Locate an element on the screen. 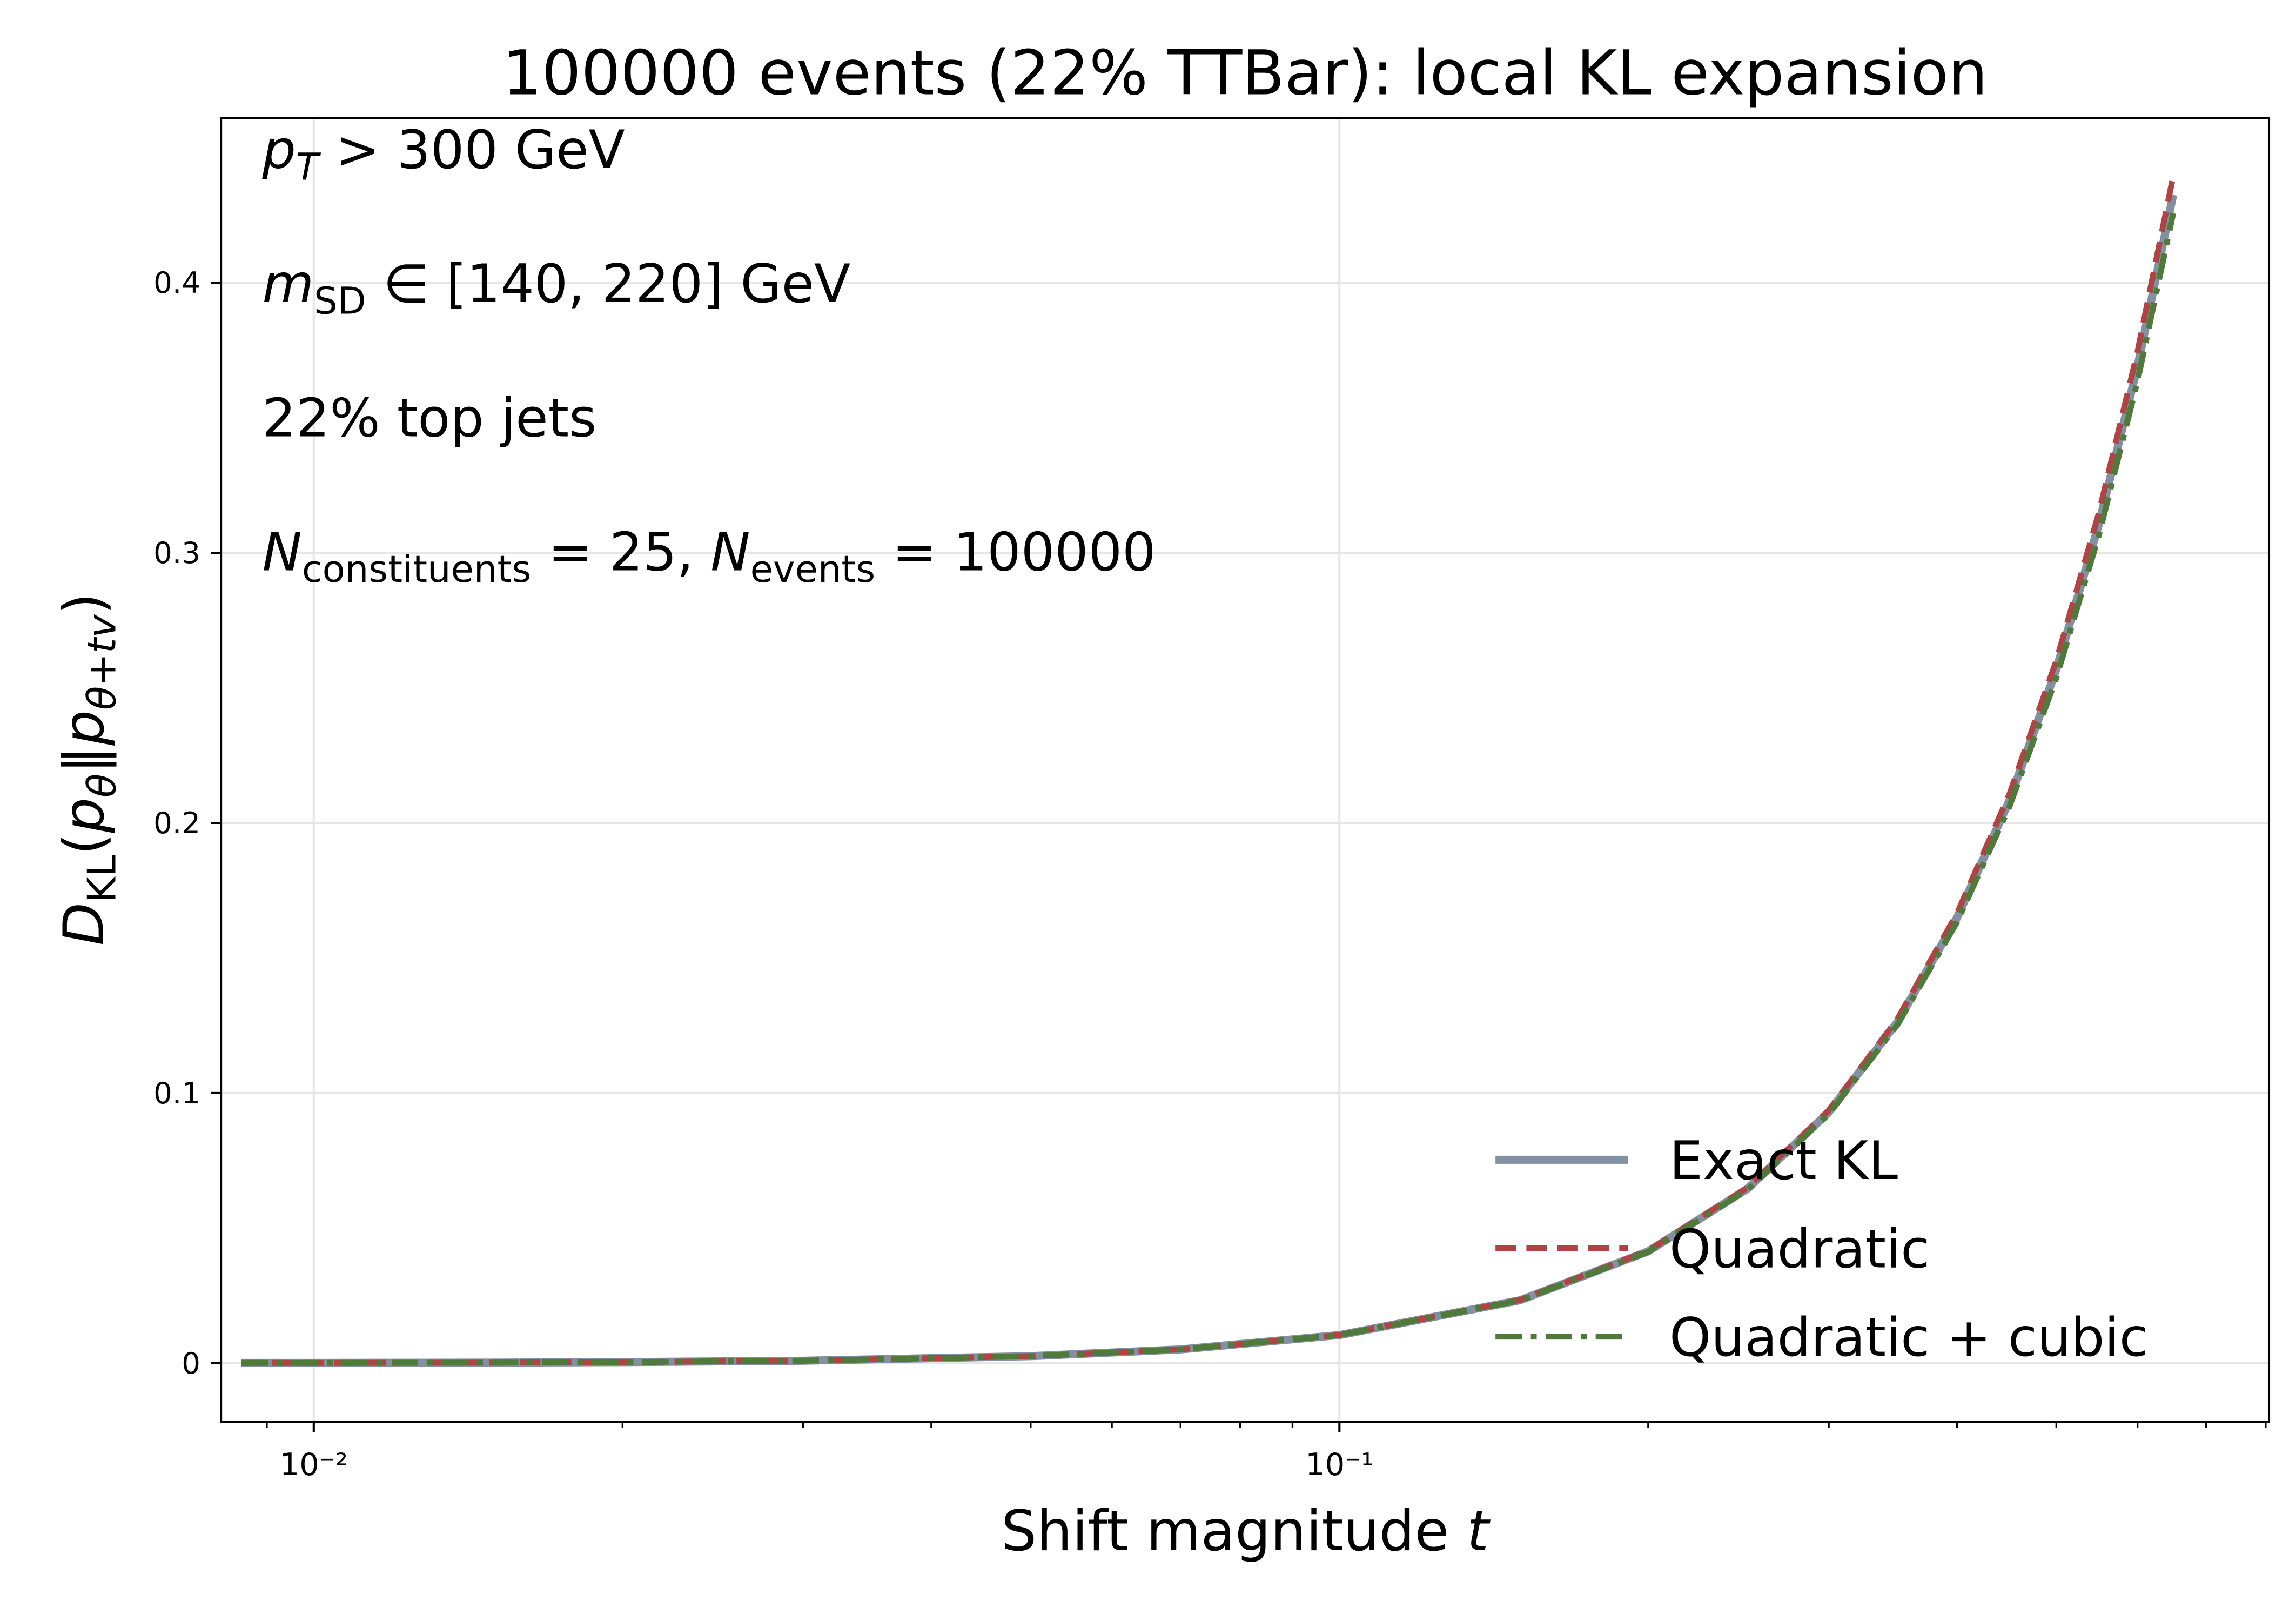 The image size is (2296, 1621). annotation-part: events is located at coordinates (813, 569).